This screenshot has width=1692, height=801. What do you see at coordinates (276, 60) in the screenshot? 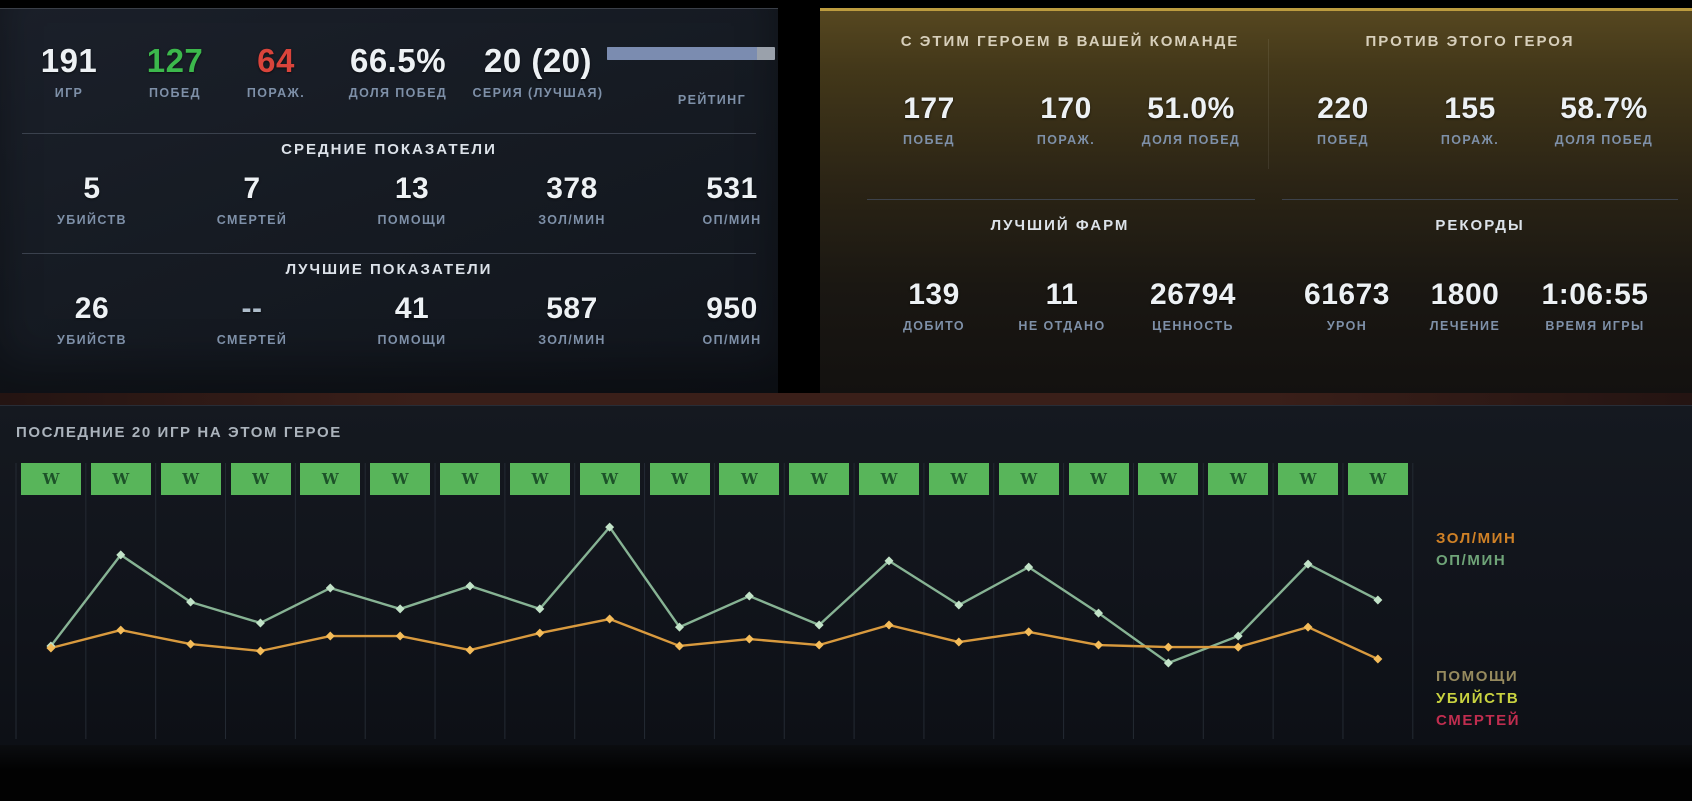
I see `stat-value: 64` at bounding box center [276, 60].